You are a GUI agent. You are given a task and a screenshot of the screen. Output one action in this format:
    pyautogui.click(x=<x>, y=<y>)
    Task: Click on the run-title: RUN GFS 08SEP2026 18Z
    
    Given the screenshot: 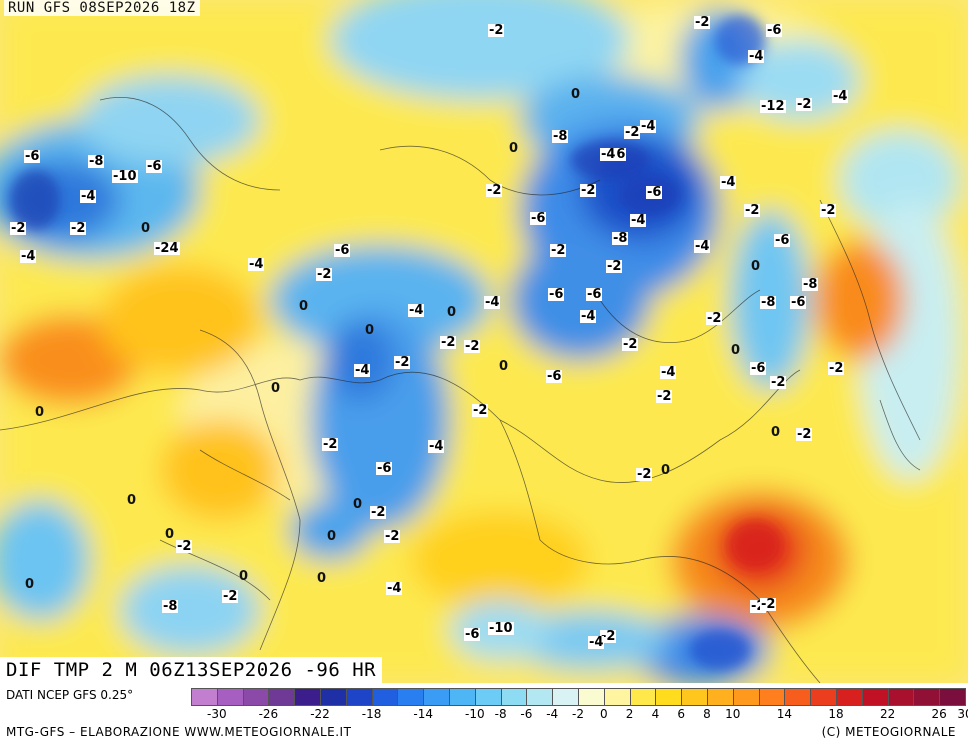 What is the action you would take?
    pyautogui.click(x=102, y=8)
    